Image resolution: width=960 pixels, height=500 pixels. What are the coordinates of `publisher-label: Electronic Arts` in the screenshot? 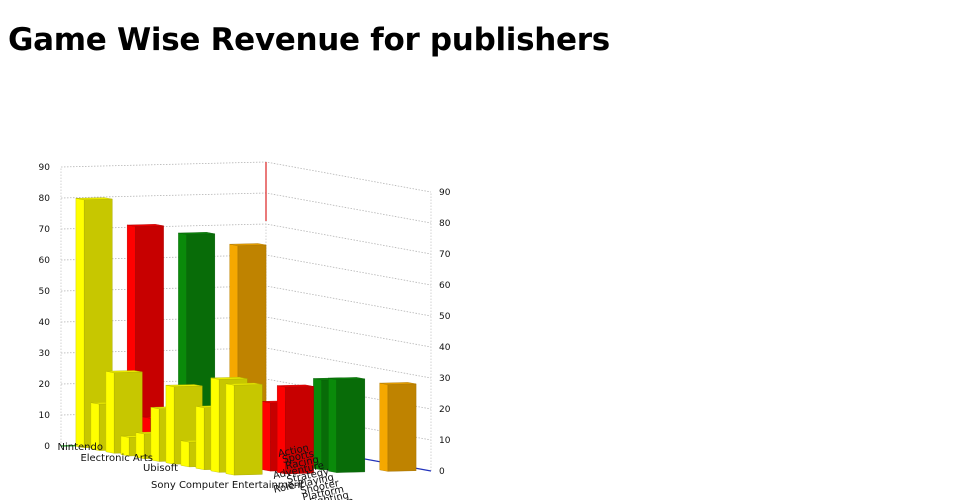 It's located at (116, 458).